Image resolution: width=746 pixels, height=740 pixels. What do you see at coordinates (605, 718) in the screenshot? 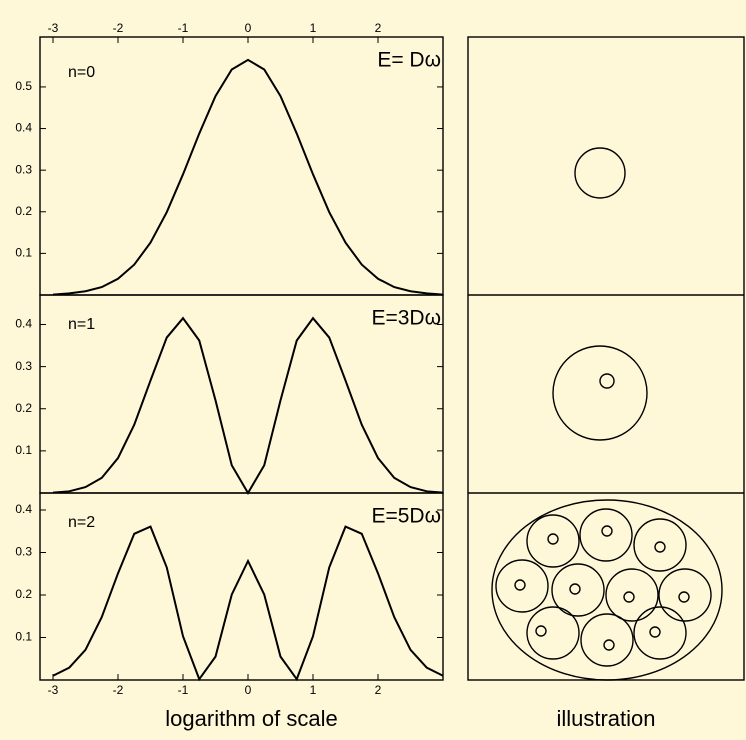
I see `illustration-label: illustration` at bounding box center [605, 718].